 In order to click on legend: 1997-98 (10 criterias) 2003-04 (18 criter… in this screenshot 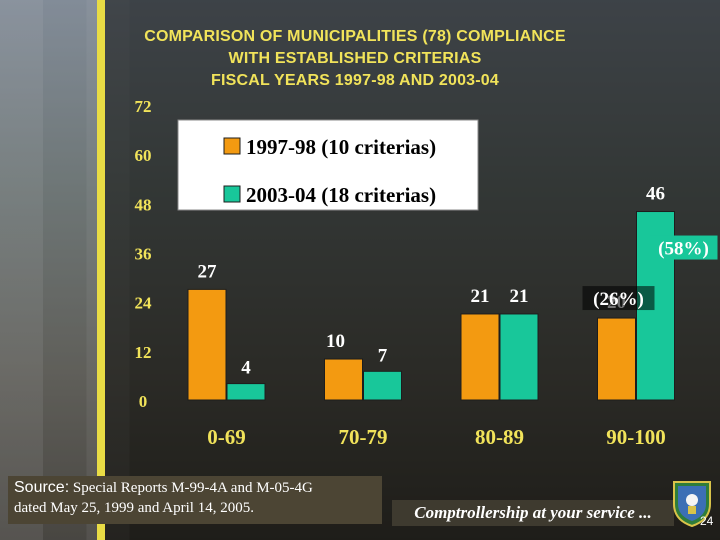, I will do `click(328, 165)`.